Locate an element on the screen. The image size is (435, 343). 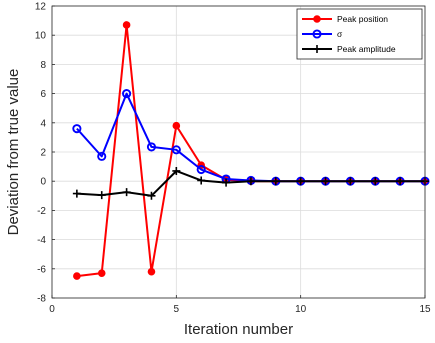
legend-entries: Peak position σ Peak amplitude is located at coordinates (349, 34).